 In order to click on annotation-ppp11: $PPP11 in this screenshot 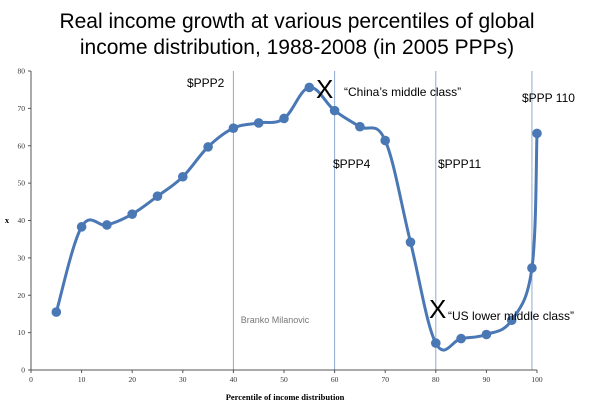, I will do `click(459, 164)`.